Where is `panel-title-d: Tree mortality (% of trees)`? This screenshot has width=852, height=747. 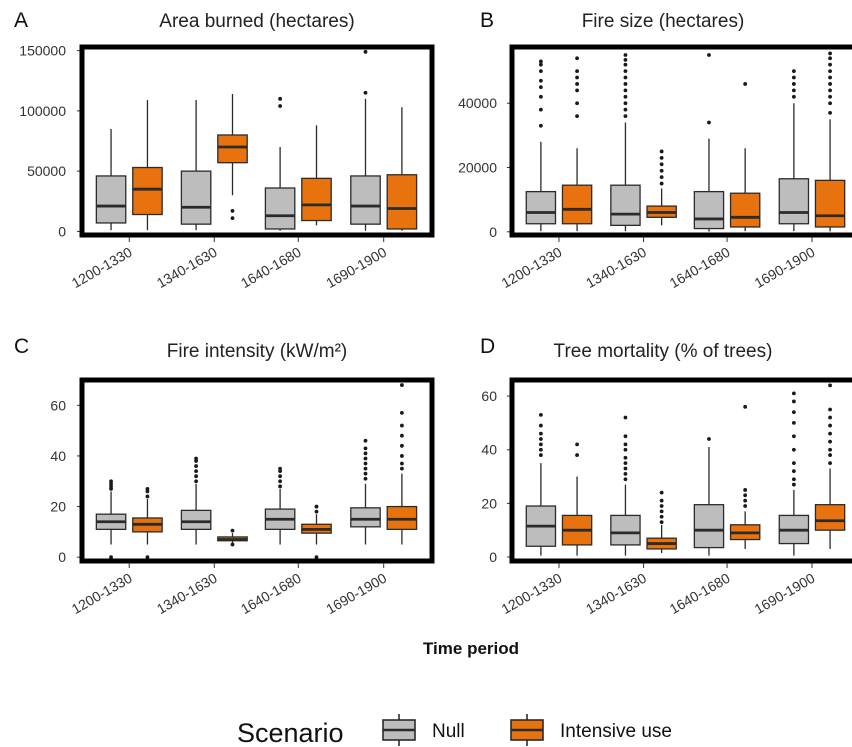 panel-title-d: Tree mortality (% of trees) is located at coordinates (663, 351).